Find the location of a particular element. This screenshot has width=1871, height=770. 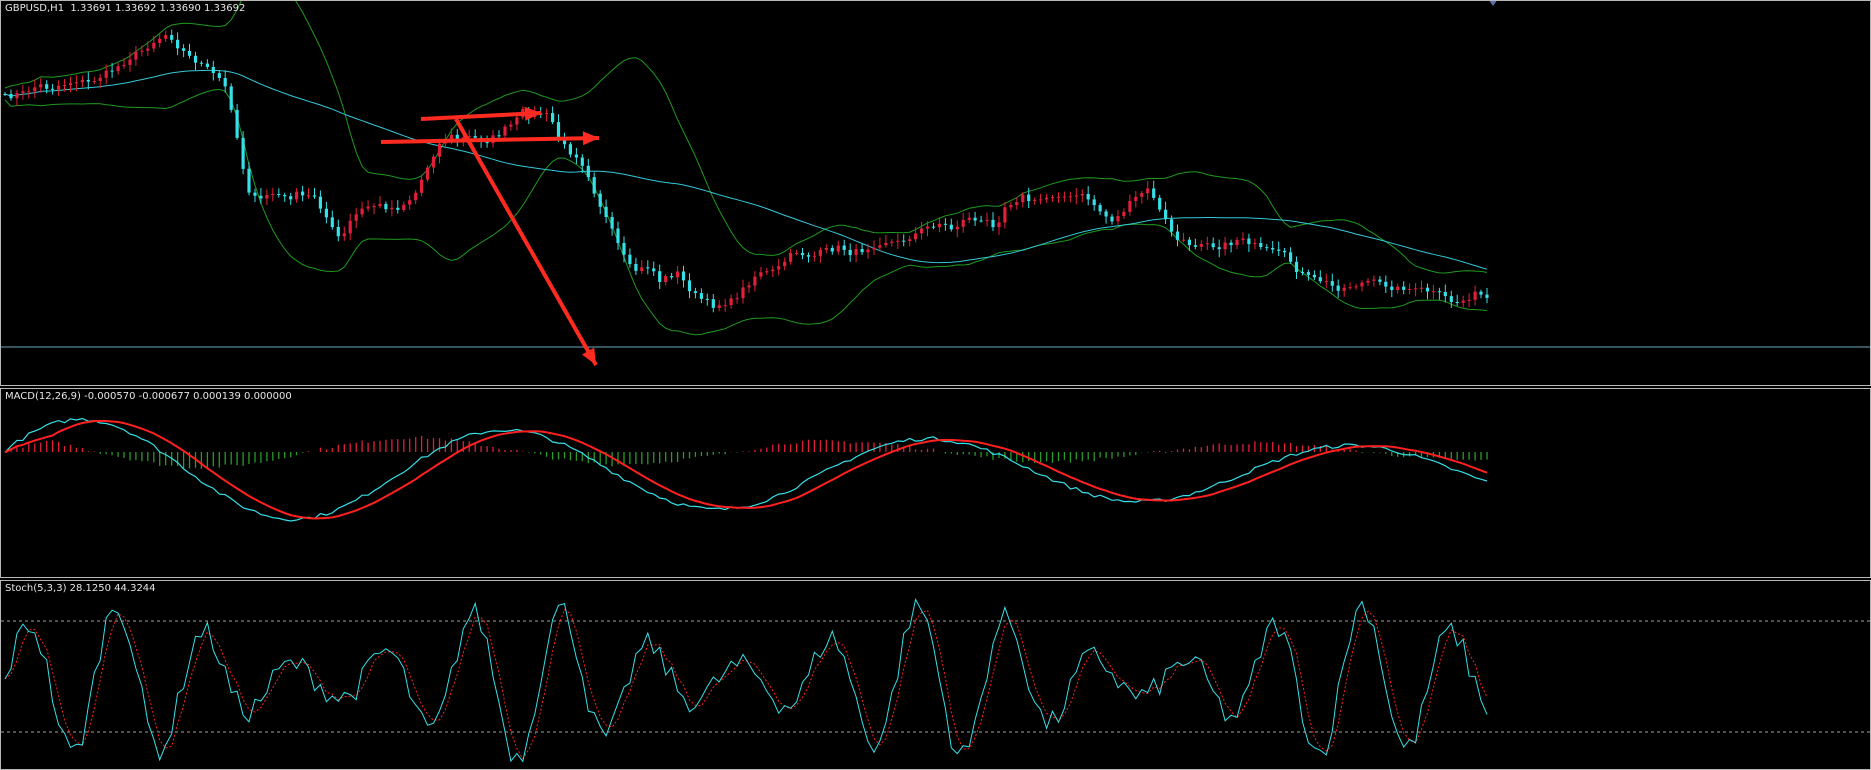

chart-shift-marker-icon is located at coordinates (1493, 3).